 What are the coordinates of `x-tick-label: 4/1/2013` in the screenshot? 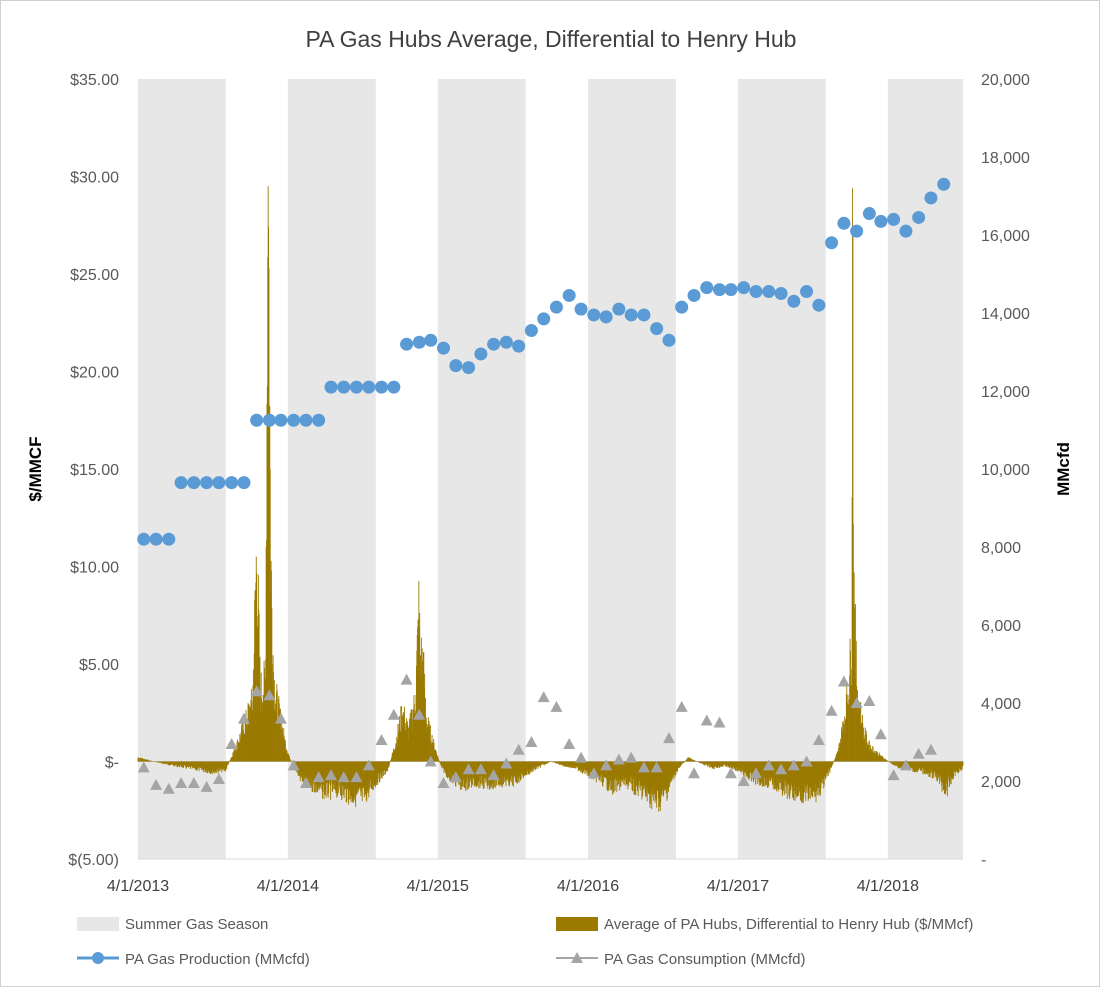 It's located at (138, 886).